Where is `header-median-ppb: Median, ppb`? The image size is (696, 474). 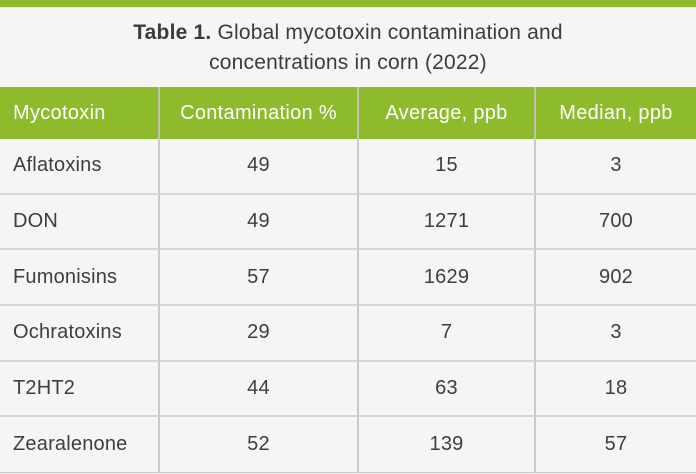
header-median-ppb: Median, ppb is located at coordinates (616, 113).